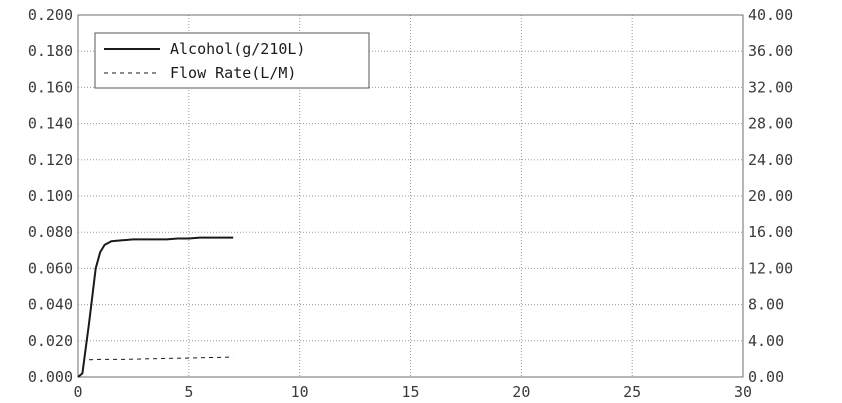  What do you see at coordinates (50, 268) in the screenshot?
I see `y-tick-label: 0.060` at bounding box center [50, 268].